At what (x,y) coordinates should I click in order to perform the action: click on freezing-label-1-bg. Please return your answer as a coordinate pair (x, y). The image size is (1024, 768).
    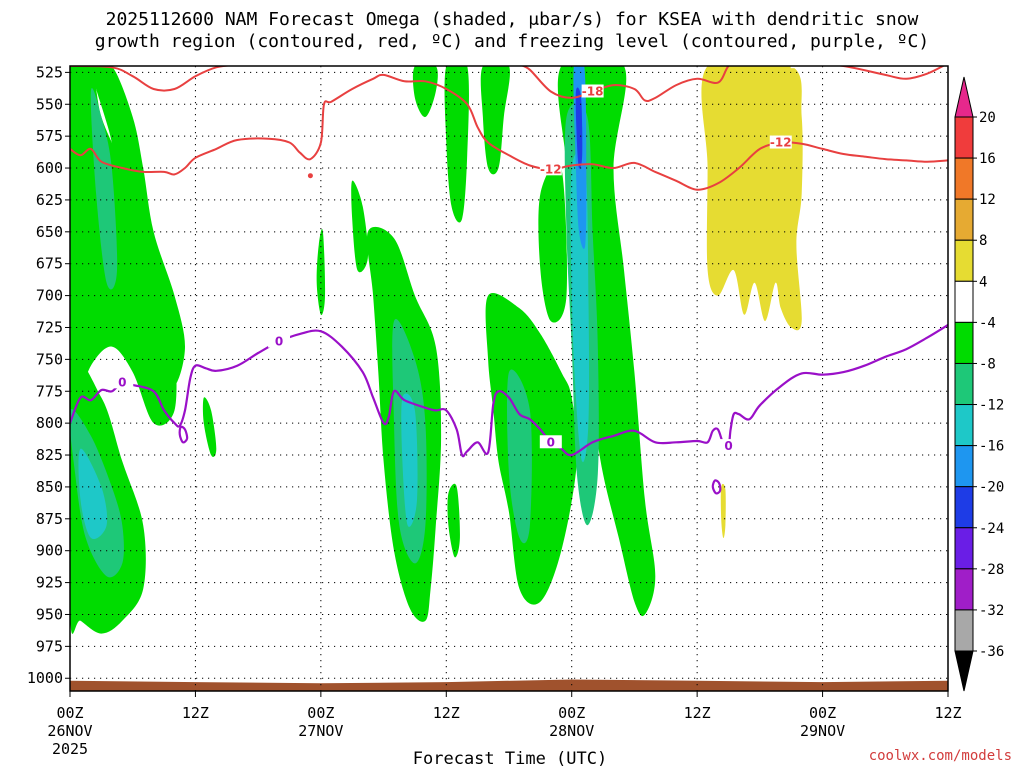
    Looking at the image, I should click on (550, 442).